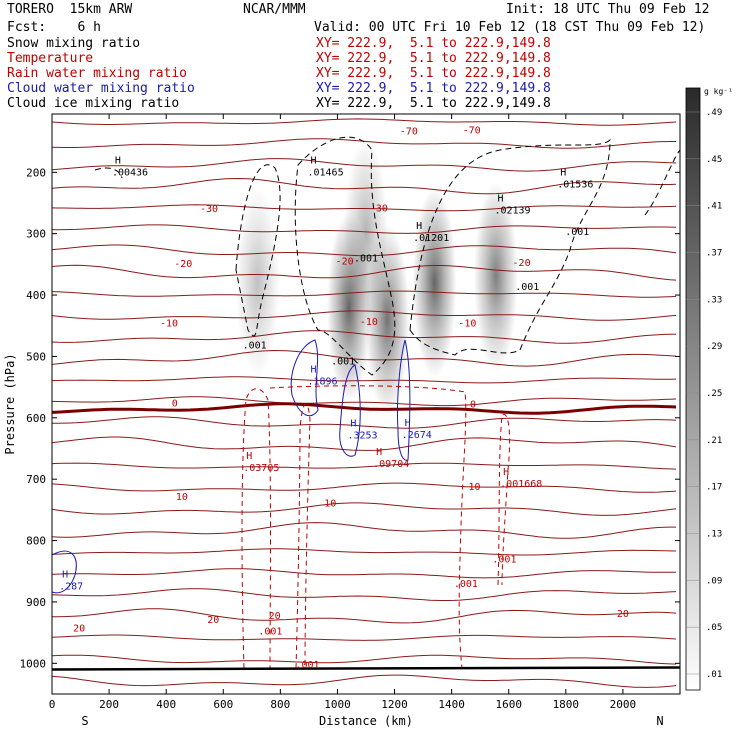 The image size is (740, 740). I want to click on x-tick-label: 600, so click(223, 704).